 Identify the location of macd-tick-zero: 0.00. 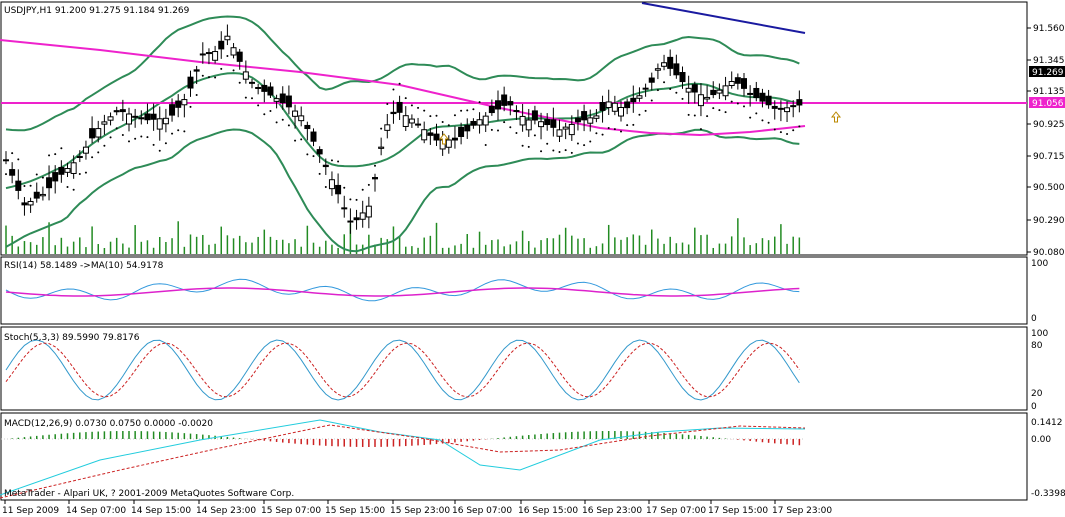
(1041, 440).